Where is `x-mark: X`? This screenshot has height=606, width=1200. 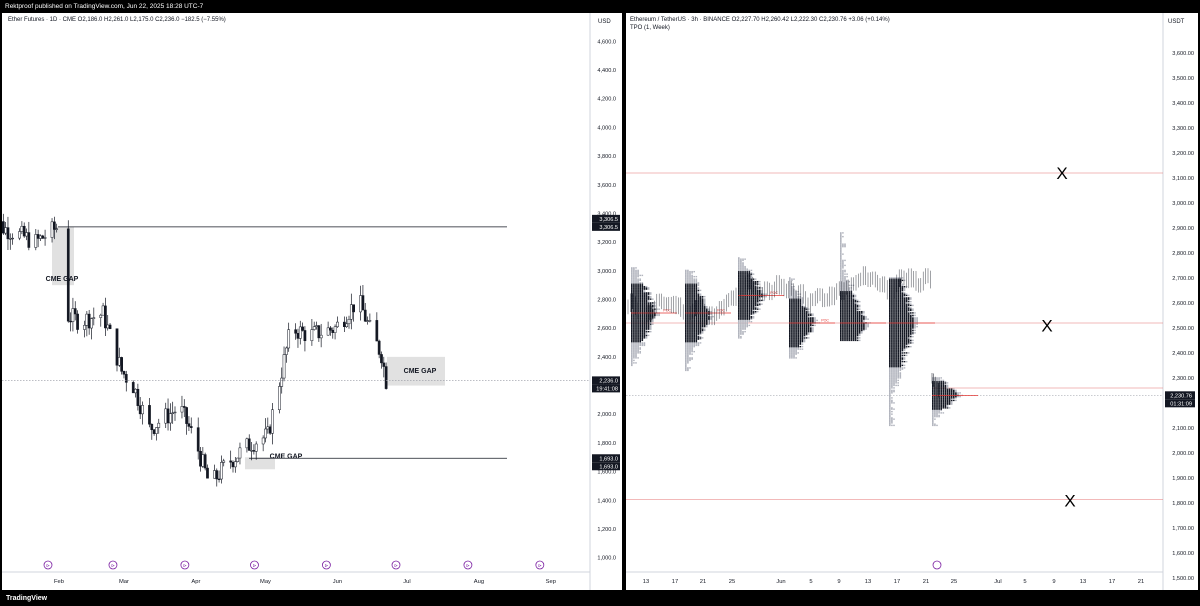 x-mark: X is located at coordinates (1069, 501).